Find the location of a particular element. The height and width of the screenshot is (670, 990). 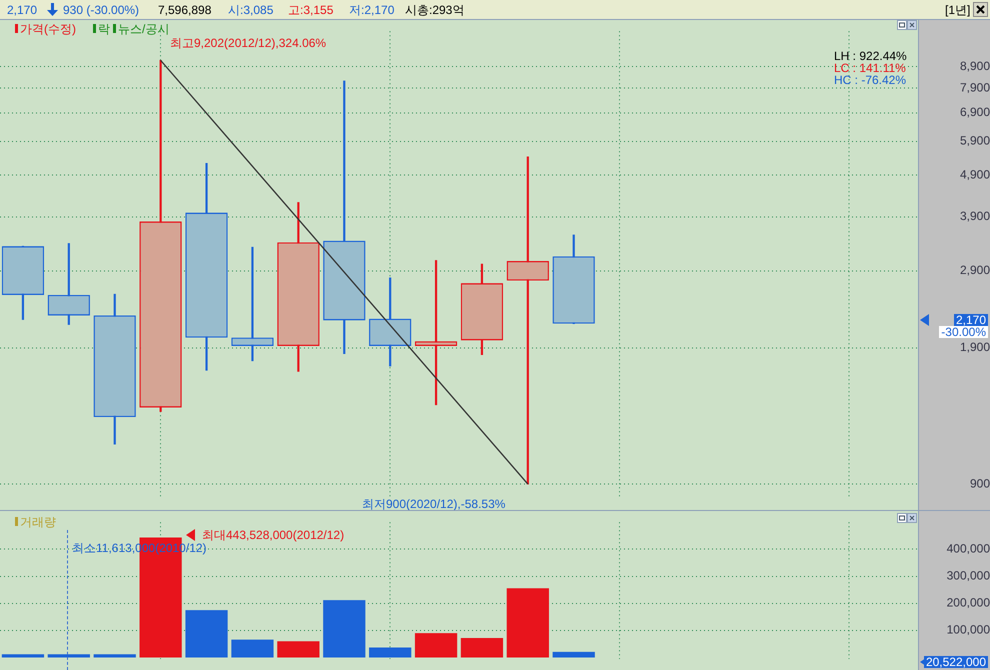

annotation: 가격(수정) is located at coordinates (48, 29).